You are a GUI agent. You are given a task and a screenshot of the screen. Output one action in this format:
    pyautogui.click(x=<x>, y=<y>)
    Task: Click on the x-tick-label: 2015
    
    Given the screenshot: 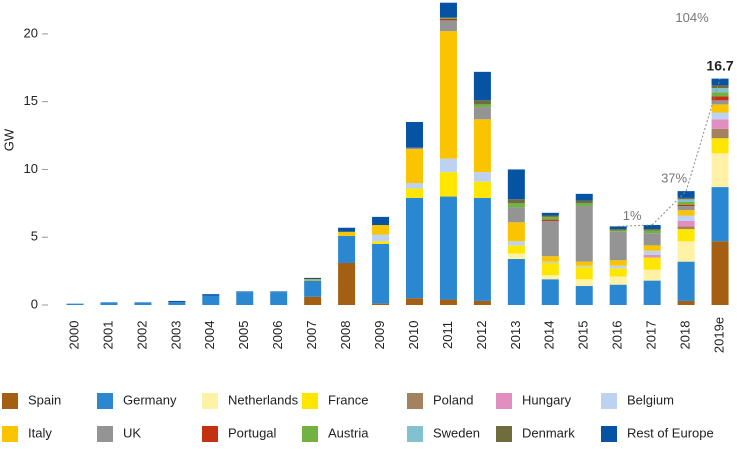 What is the action you would take?
    pyautogui.click(x=583, y=335)
    